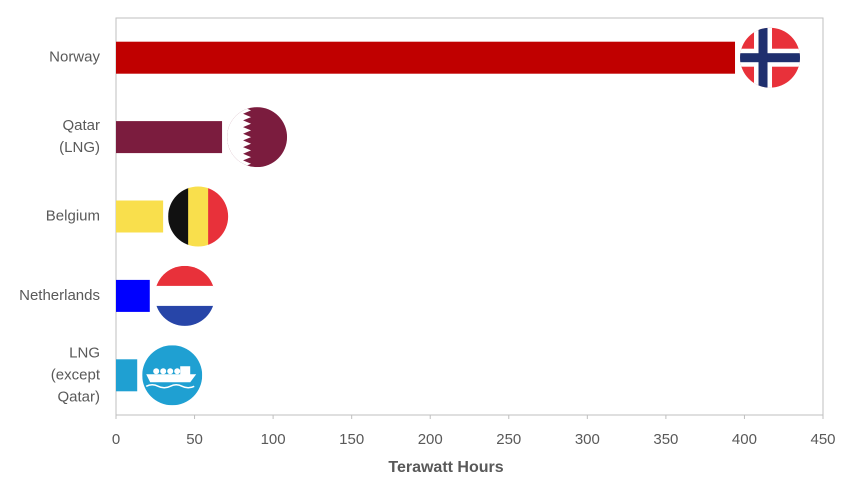 The height and width of the screenshot is (479, 850). I want to click on x-tick-label: 100, so click(273, 439).